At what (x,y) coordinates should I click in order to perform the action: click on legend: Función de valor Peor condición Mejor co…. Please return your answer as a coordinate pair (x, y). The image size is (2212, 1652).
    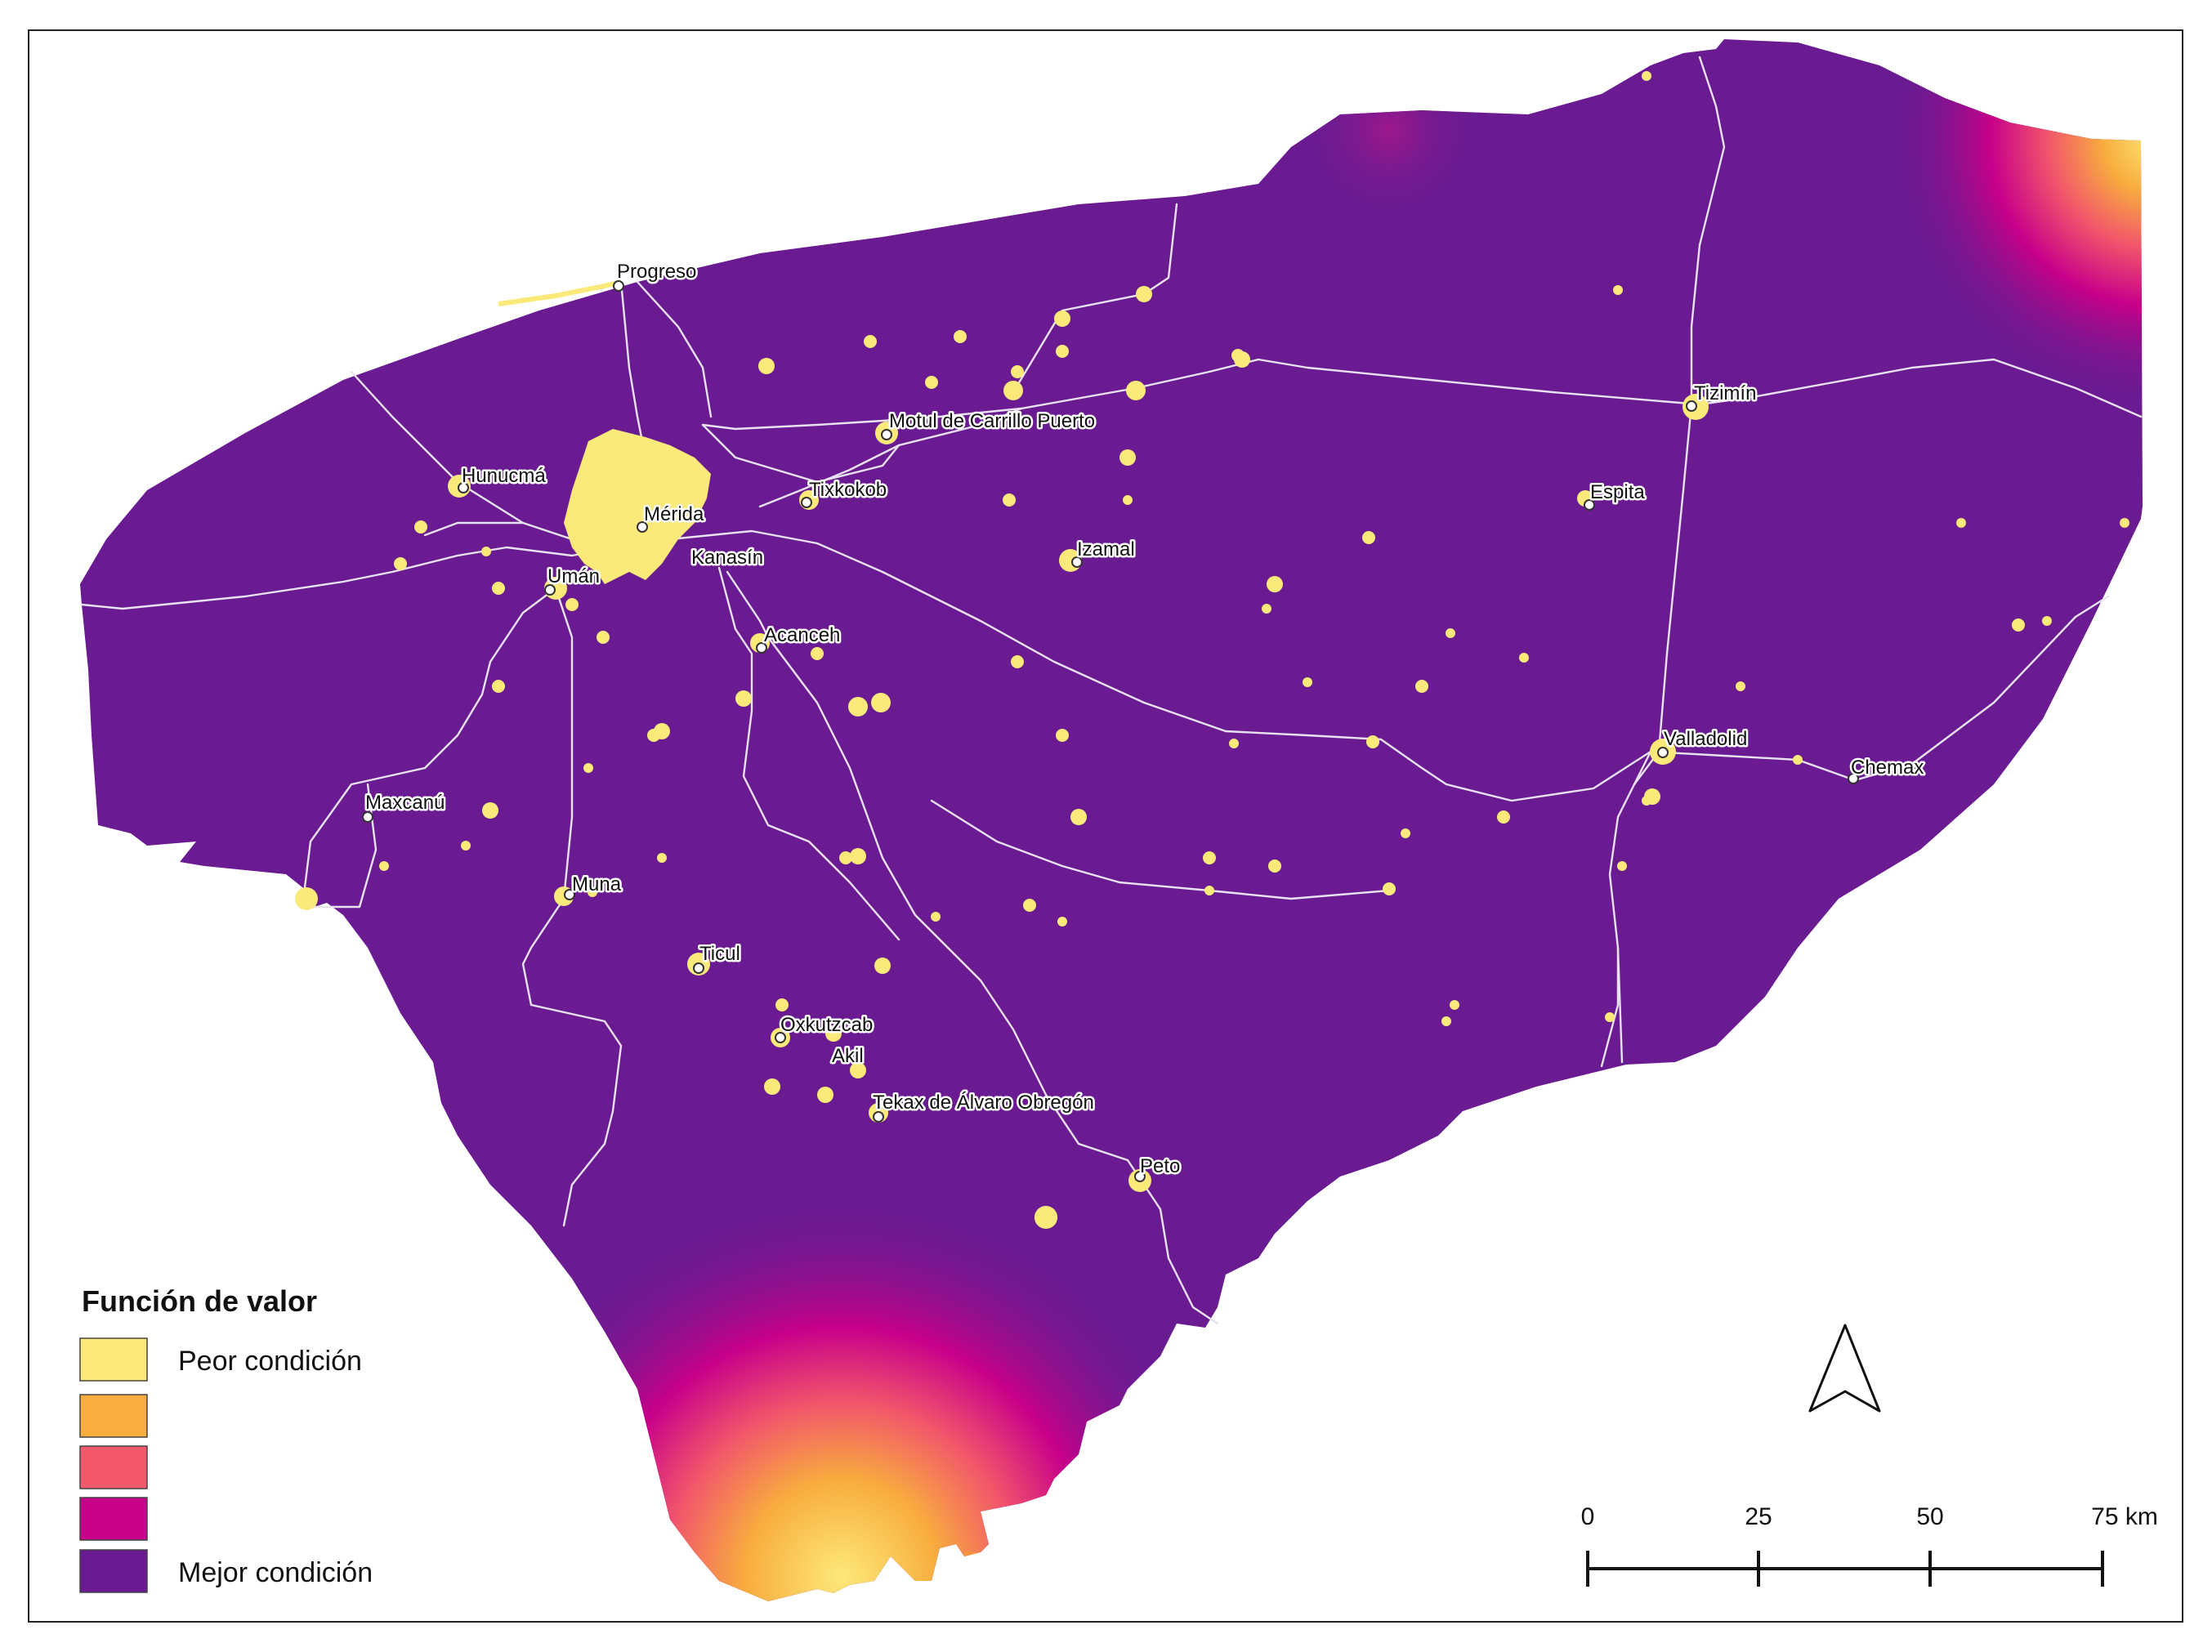
    Looking at the image, I should click on (226, 1438).